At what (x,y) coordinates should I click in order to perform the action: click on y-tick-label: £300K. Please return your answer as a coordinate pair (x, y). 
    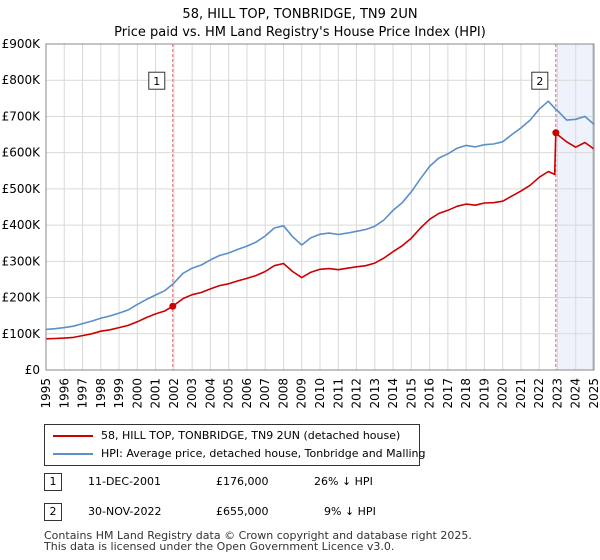
    Looking at the image, I should click on (22, 261).